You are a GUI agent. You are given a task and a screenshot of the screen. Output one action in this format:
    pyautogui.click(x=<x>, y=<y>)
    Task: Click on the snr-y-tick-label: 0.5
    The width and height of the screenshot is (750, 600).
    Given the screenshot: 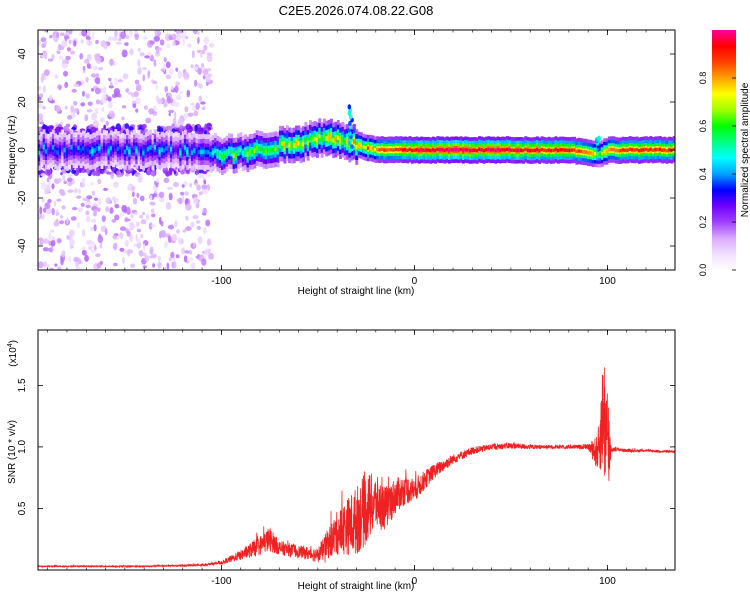 What is the action you would take?
    pyautogui.click(x=22, y=508)
    